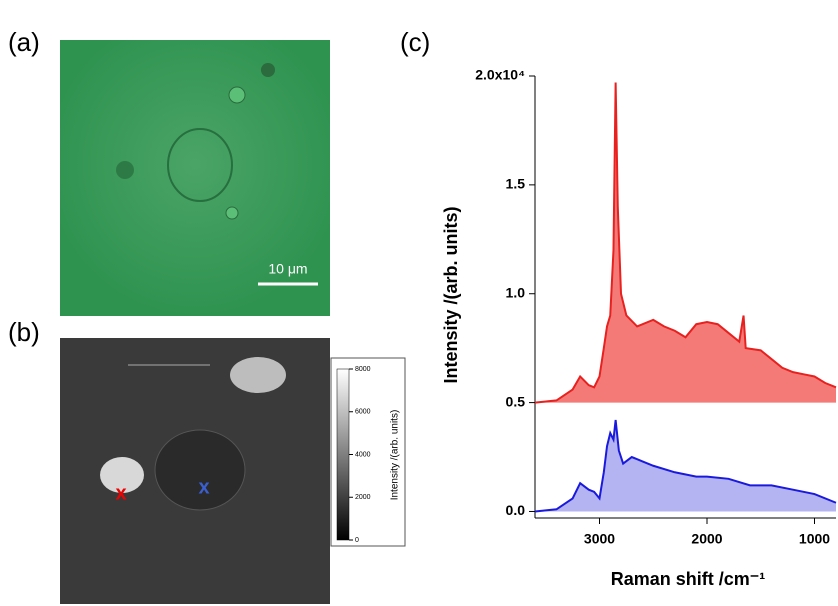  Describe the element at coordinates (357, 540) in the screenshot. I see `colorbar-tick-label: 0` at that location.